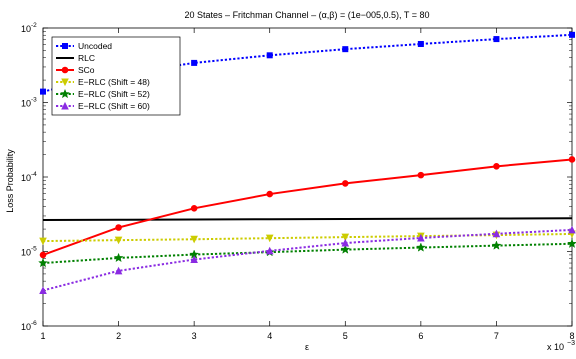 This screenshot has height=359, width=576. I want to click on y-tick-exponent: -3, so click(34, 100).